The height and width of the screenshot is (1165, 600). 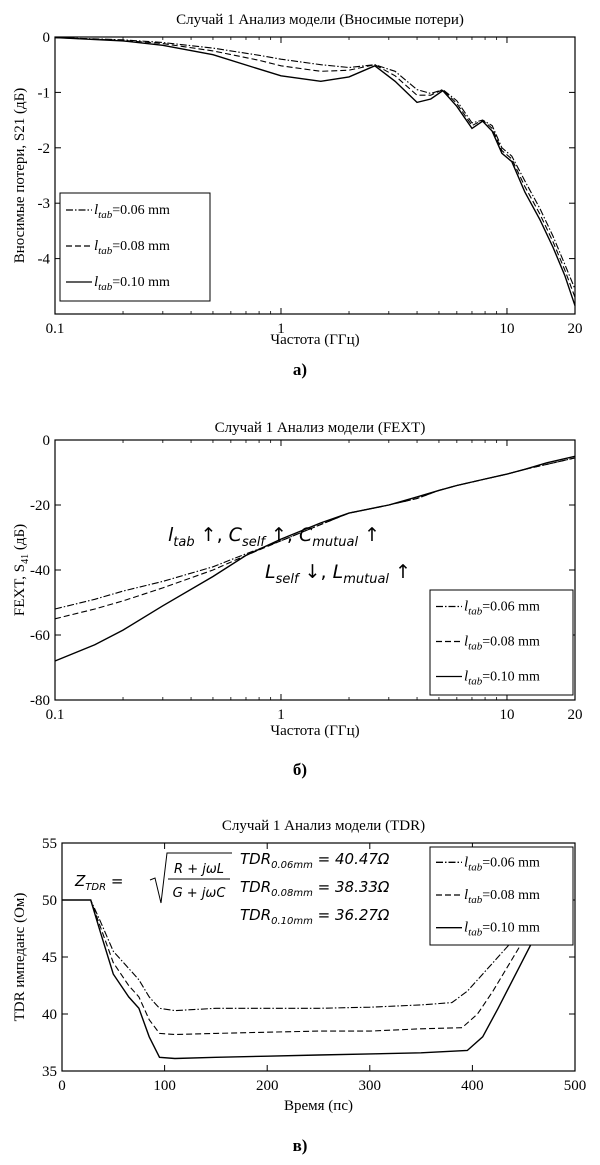 I want to click on tdr-value-3: TDR0.10mm = 36.27Ω, so click(x=315, y=916).